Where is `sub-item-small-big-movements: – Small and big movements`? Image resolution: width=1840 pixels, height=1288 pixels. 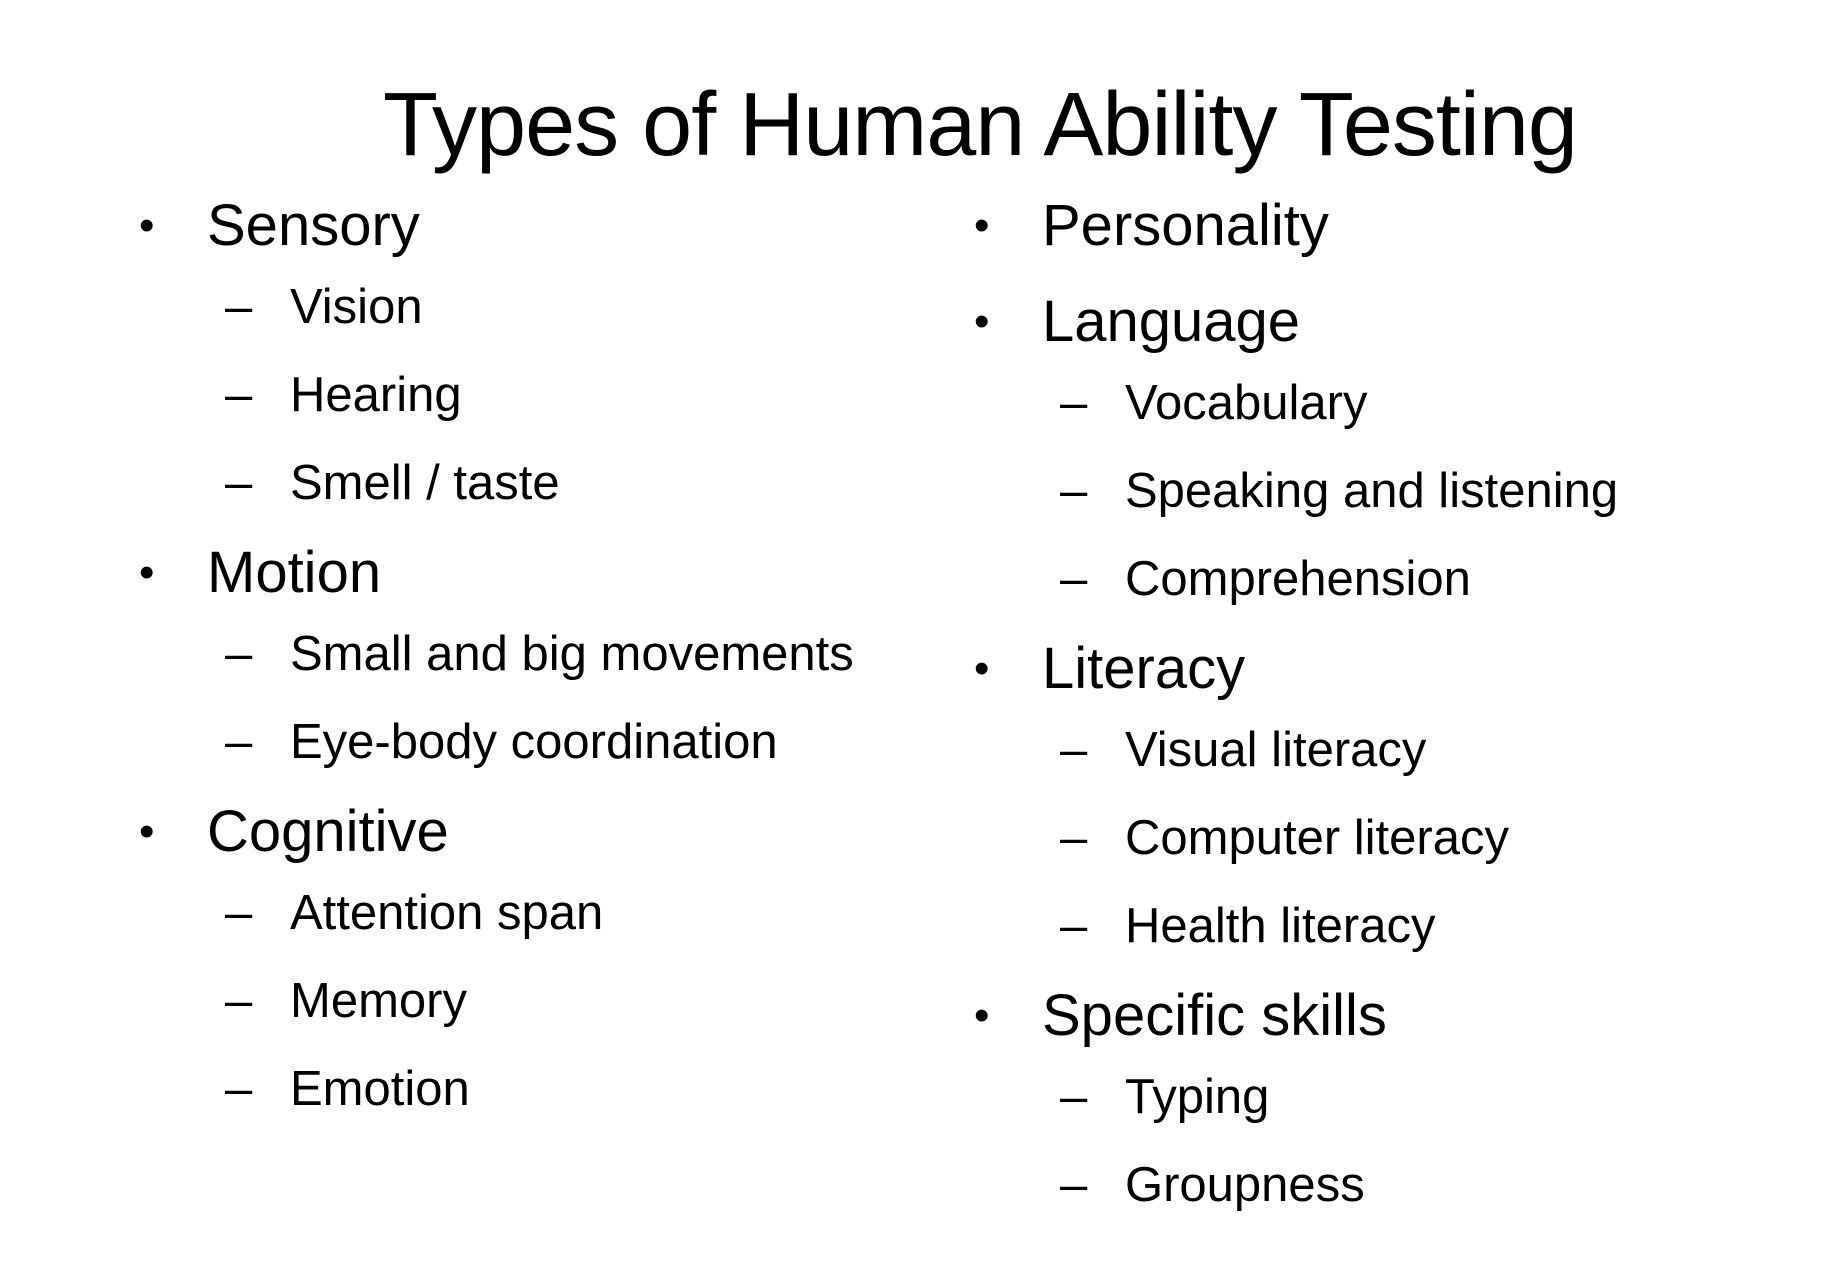 sub-item-small-big-movements: – Small and big movements is located at coordinates (550, 654).